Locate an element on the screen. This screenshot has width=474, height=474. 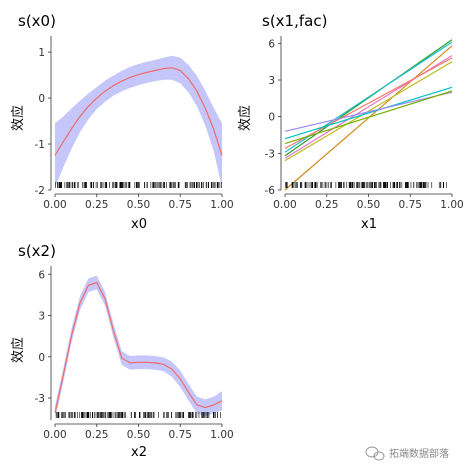
panel-title: s(x1,fac) is located at coordinates (294, 21).